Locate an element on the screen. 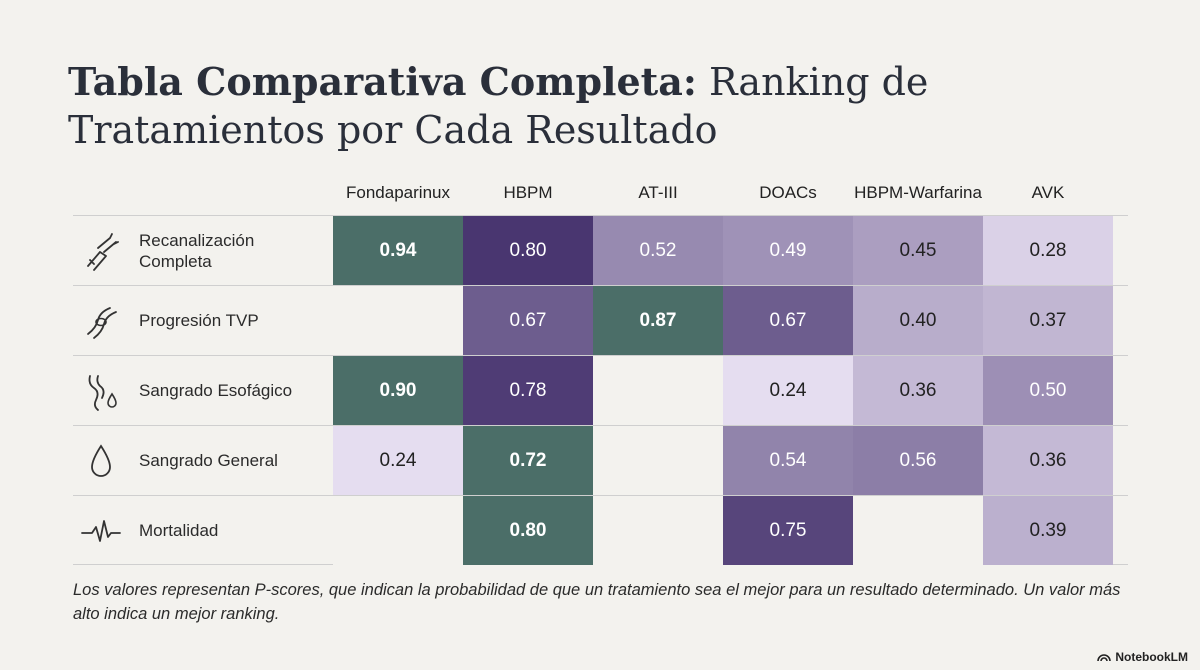 The height and width of the screenshot is (670, 1200). heatmap-cell: 0.75 is located at coordinates (788, 530).